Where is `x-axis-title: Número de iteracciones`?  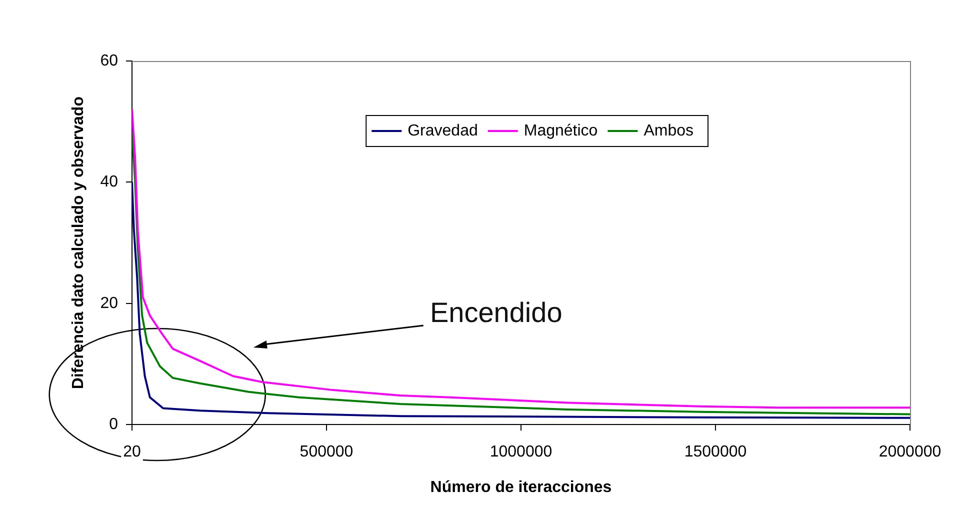
x-axis-title: Número de iteracciones is located at coordinates (521, 487).